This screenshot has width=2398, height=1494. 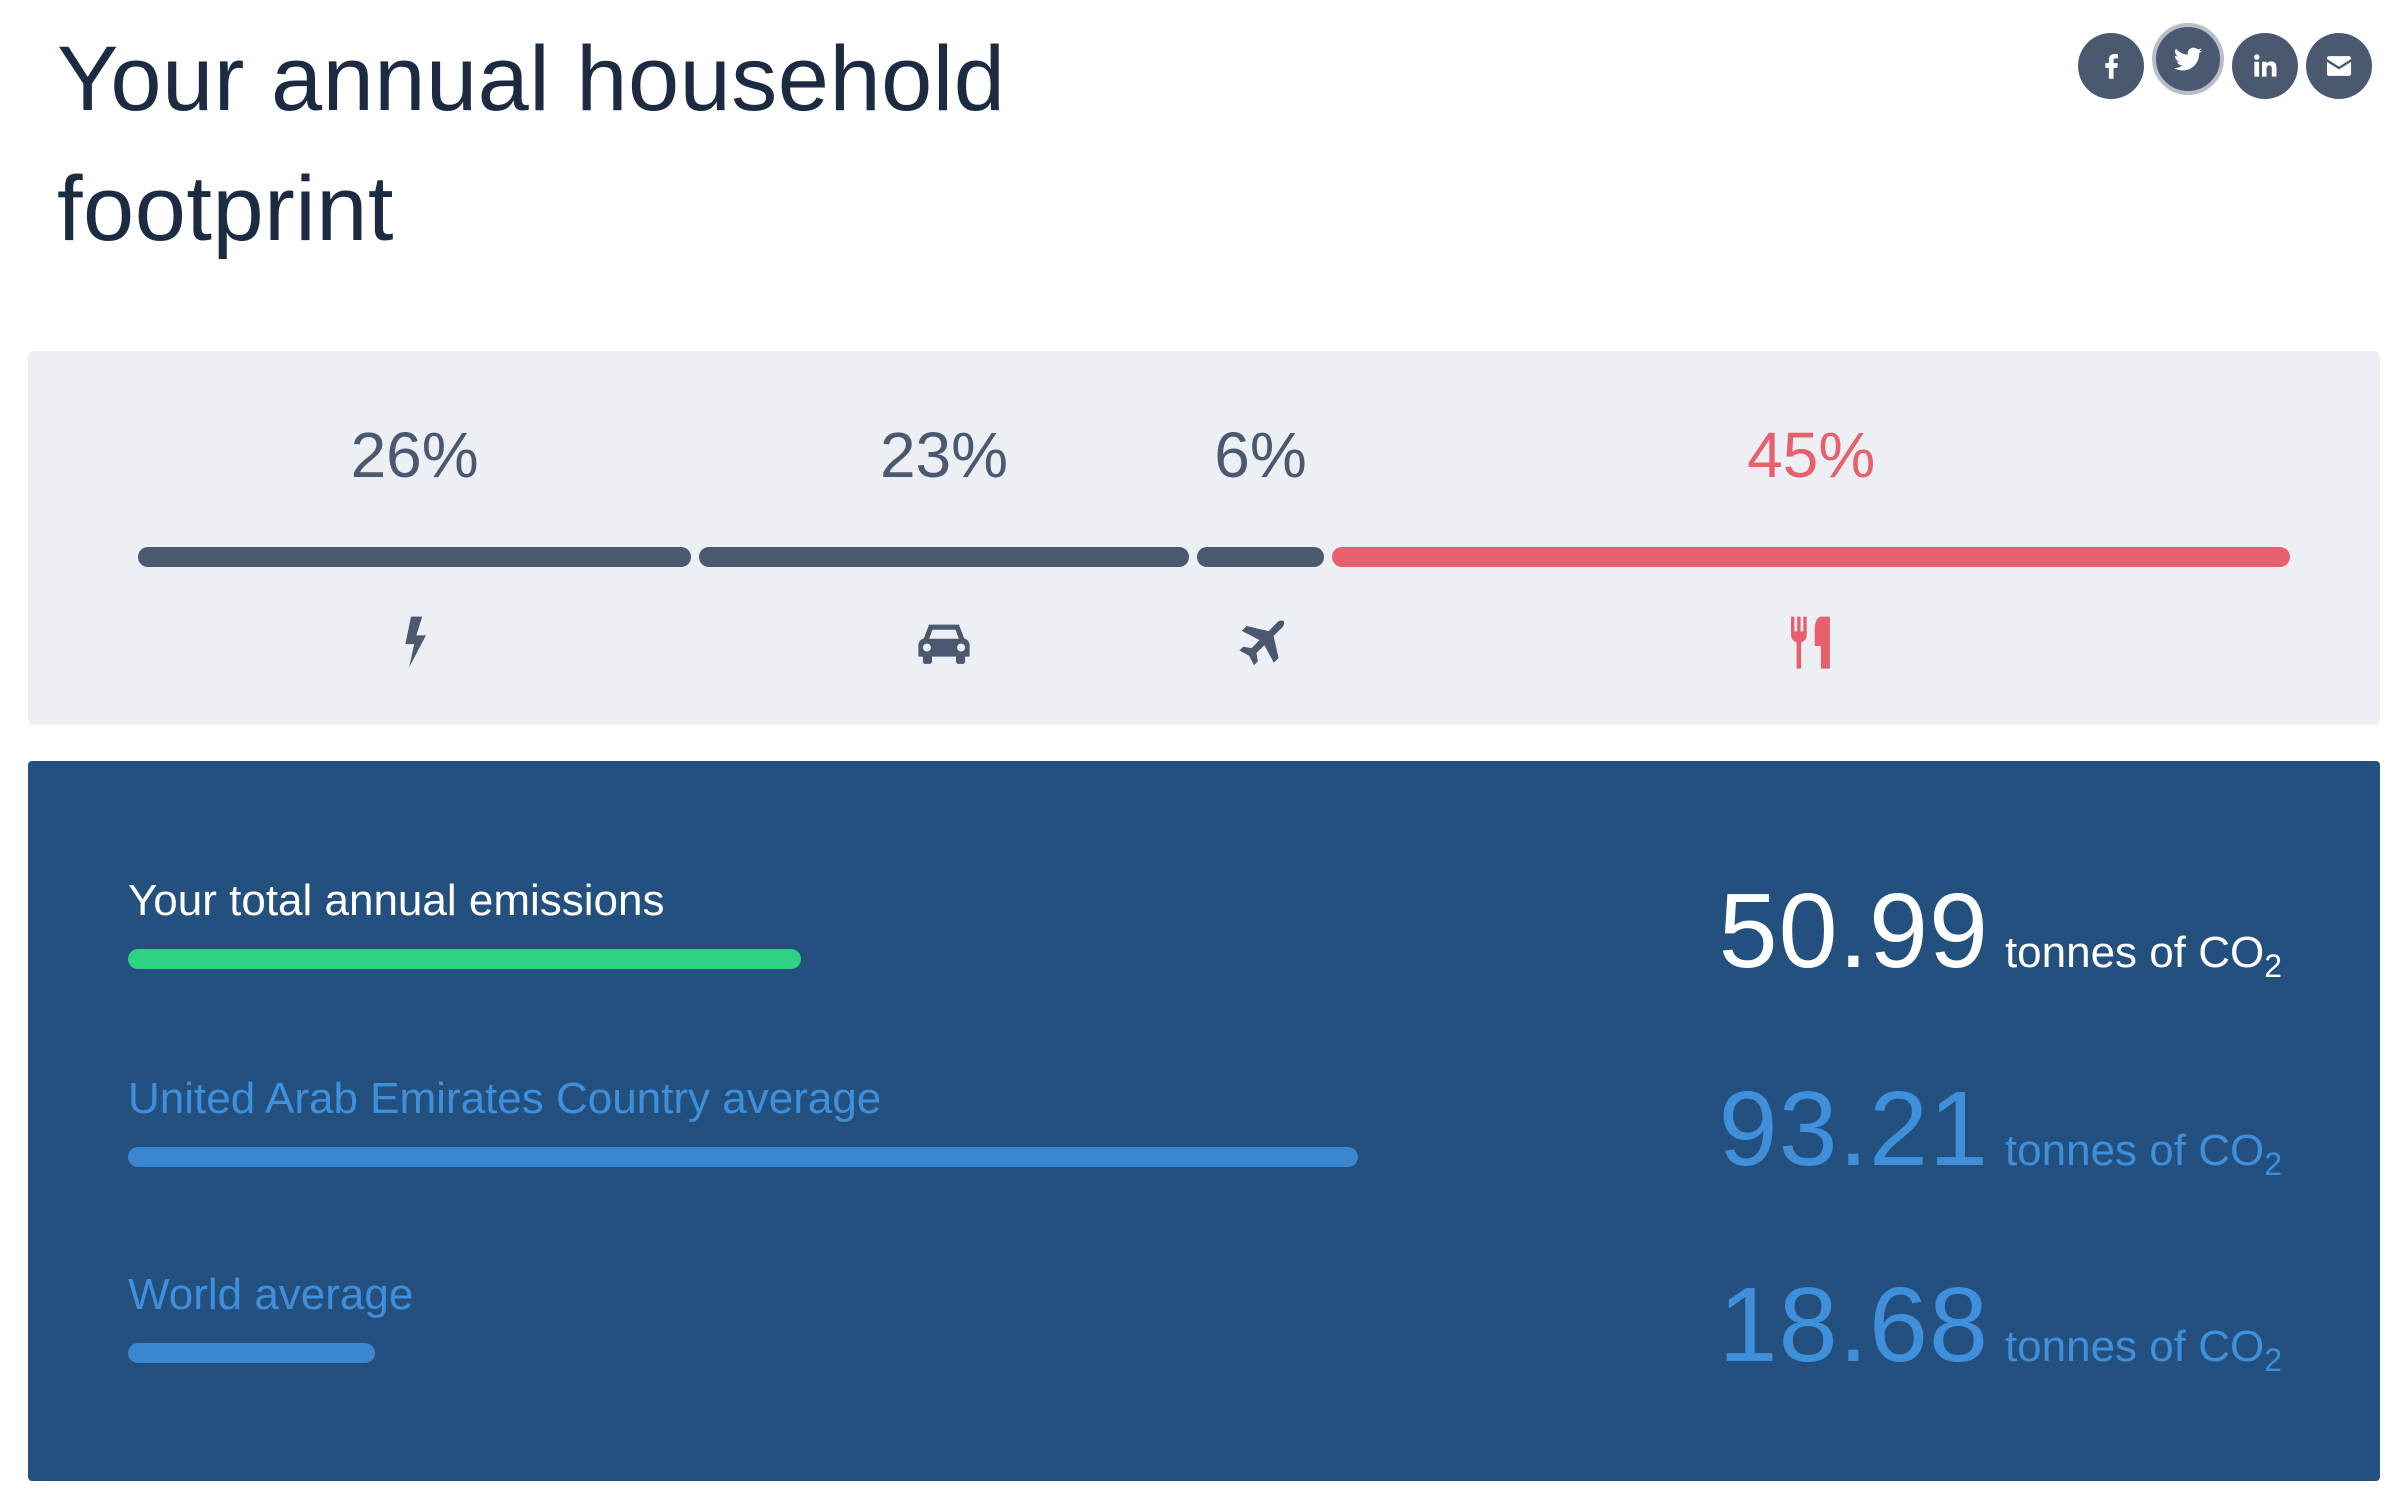 I want to click on comparison-value: 18.68 tonnes of CO2, so click(x=2000, y=1325).